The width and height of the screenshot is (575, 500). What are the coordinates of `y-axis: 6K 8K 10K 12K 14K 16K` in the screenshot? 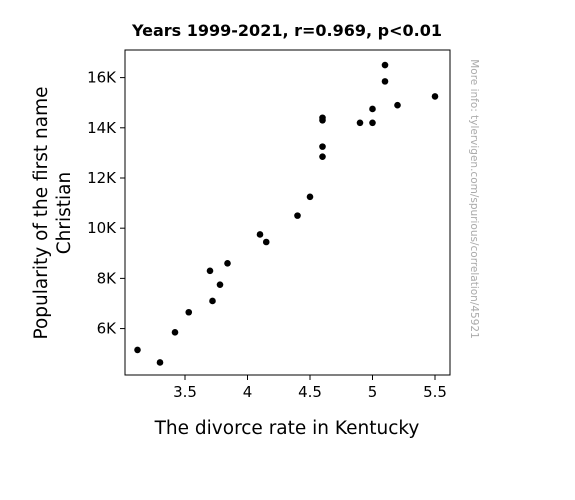 It's located at (106, 203).